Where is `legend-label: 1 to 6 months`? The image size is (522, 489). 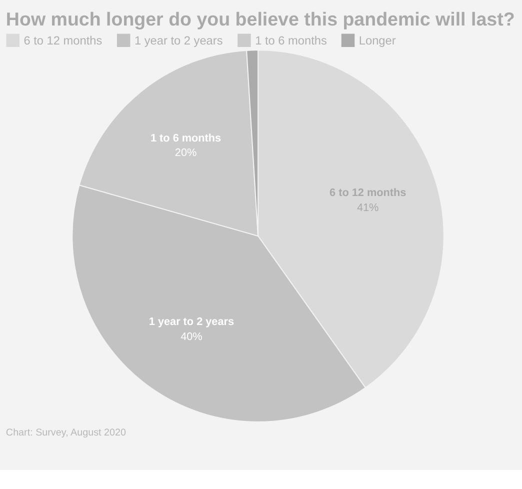
legend-label: 1 to 6 months is located at coordinates (291, 40).